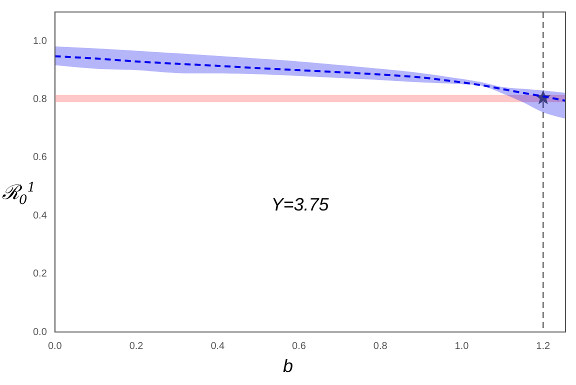 This screenshot has width=576, height=385. What do you see at coordinates (55, 346) in the screenshot?
I see `x-tick-label: 0.0` at bounding box center [55, 346].